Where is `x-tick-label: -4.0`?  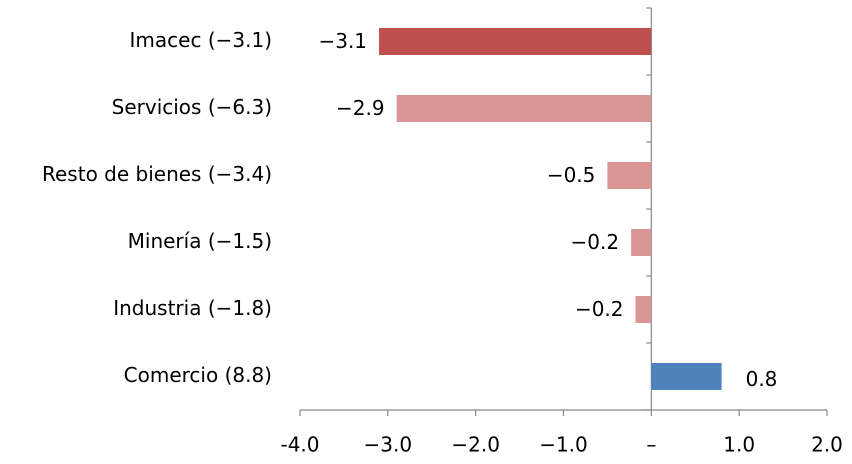 x-tick-label: -4.0 is located at coordinates (299, 445).